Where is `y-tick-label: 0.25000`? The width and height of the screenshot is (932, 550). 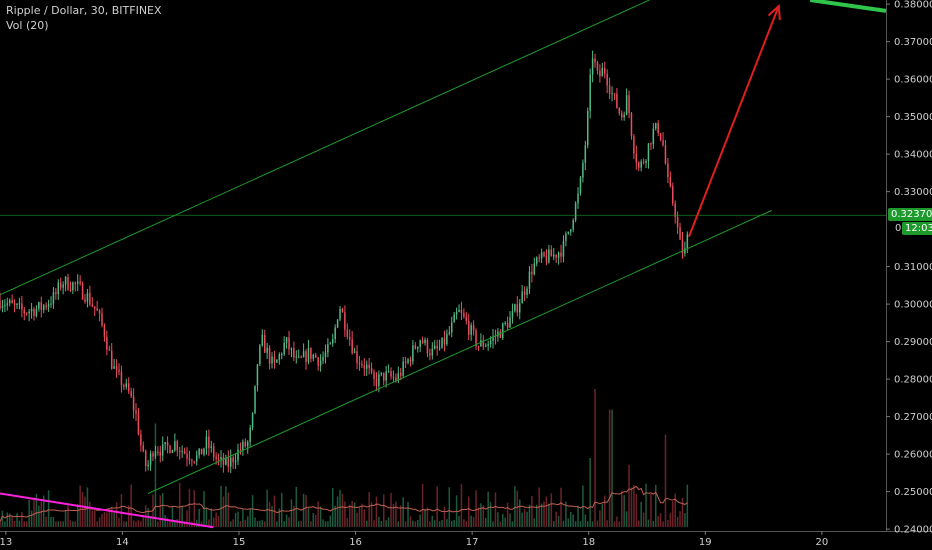
y-tick-label: 0.25000 is located at coordinates (913, 492).